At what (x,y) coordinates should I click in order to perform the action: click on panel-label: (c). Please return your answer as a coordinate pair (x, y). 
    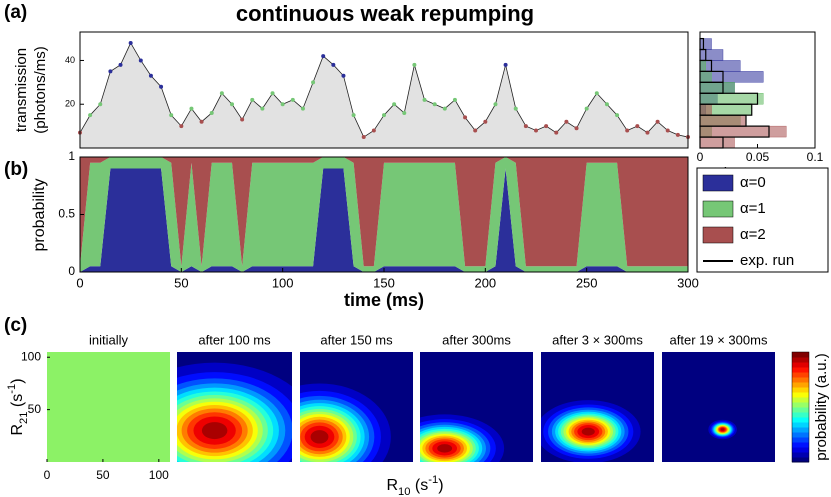
    Looking at the image, I should click on (15, 325).